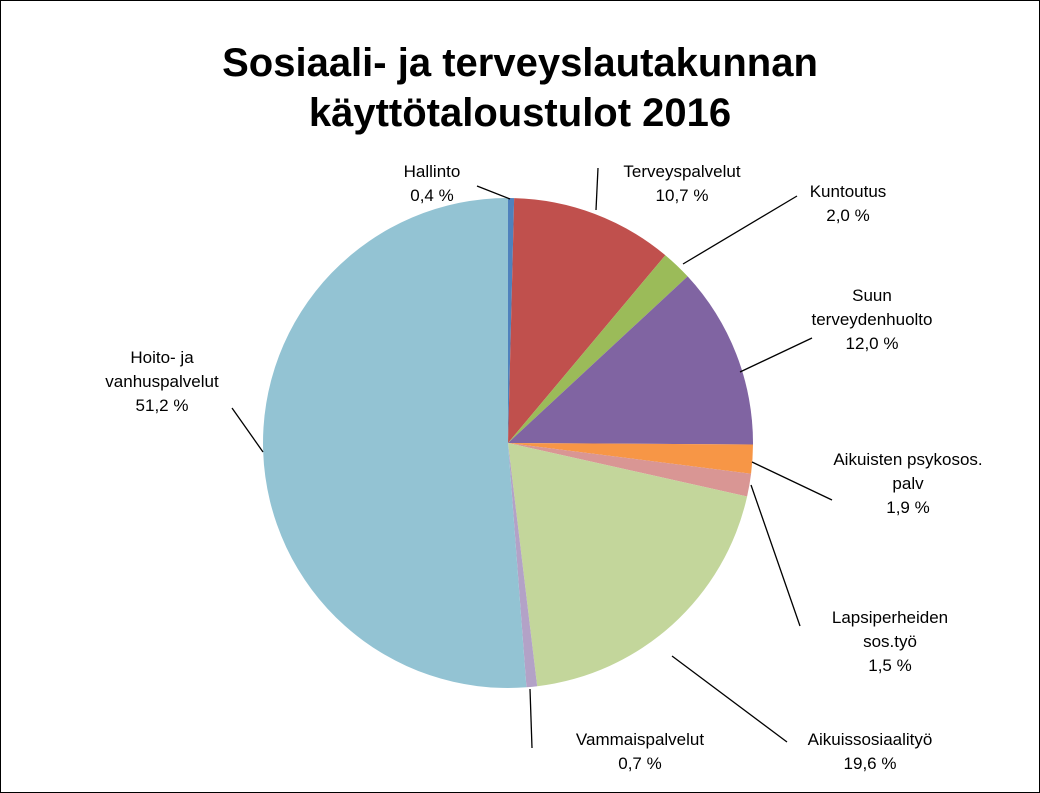 The width and height of the screenshot is (1040, 793). What do you see at coordinates (432, 195) in the screenshot?
I see `value-label: 0,4 %` at bounding box center [432, 195].